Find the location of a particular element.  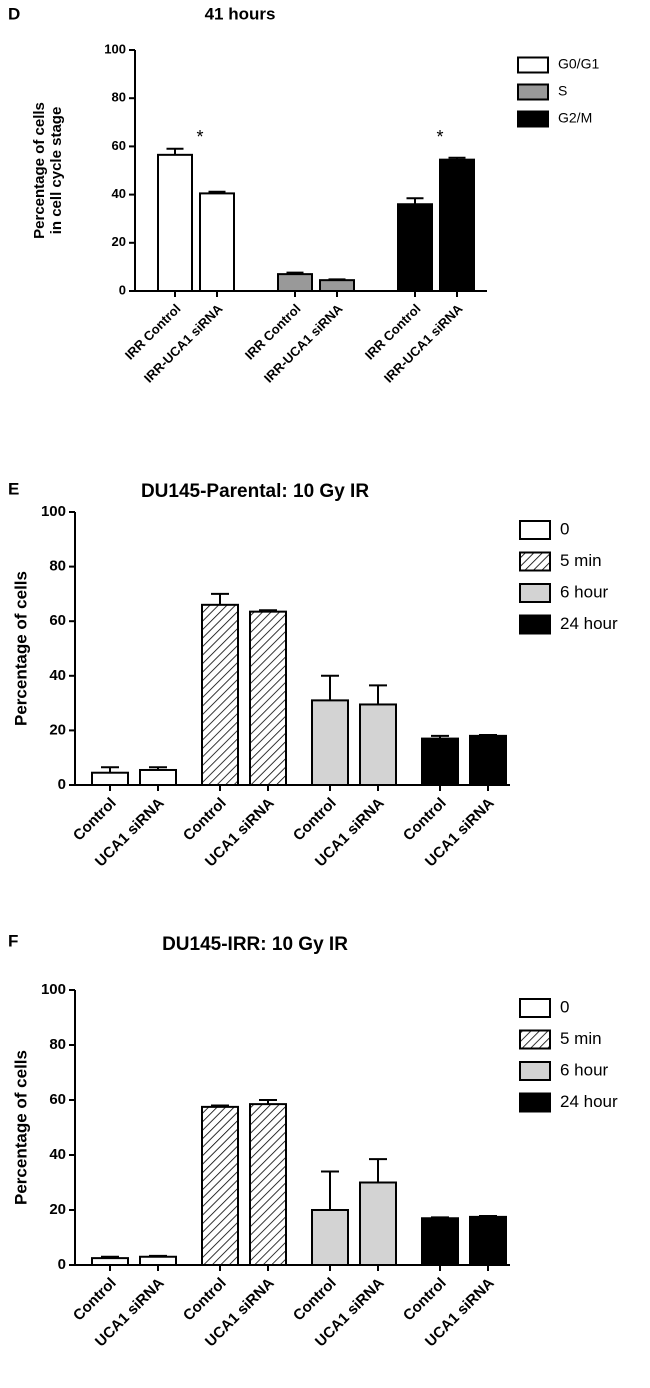

chart-title: DU145-Parental: 10 Gy IR is located at coordinates (255, 491).